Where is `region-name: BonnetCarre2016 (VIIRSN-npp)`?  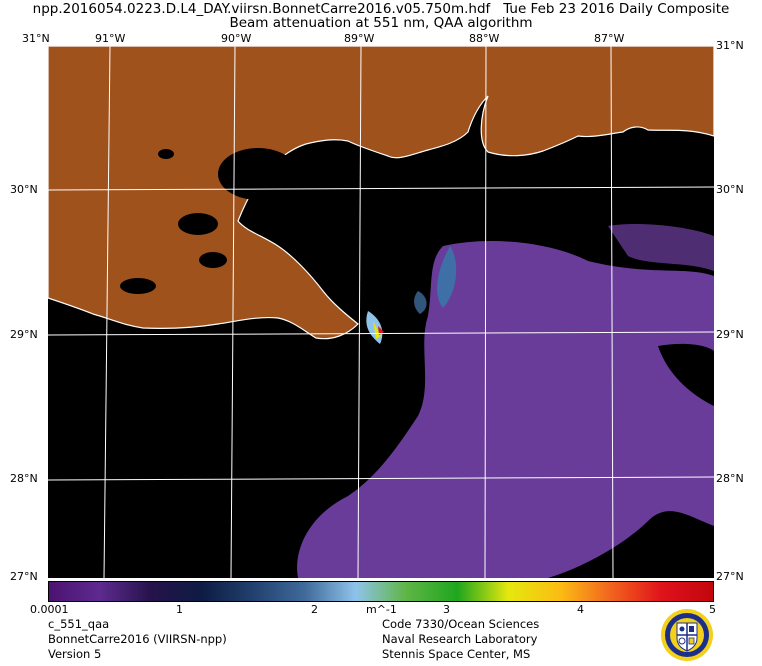 region-name: BonnetCarre2016 (VIIRSN-npp) is located at coordinates (137, 639).